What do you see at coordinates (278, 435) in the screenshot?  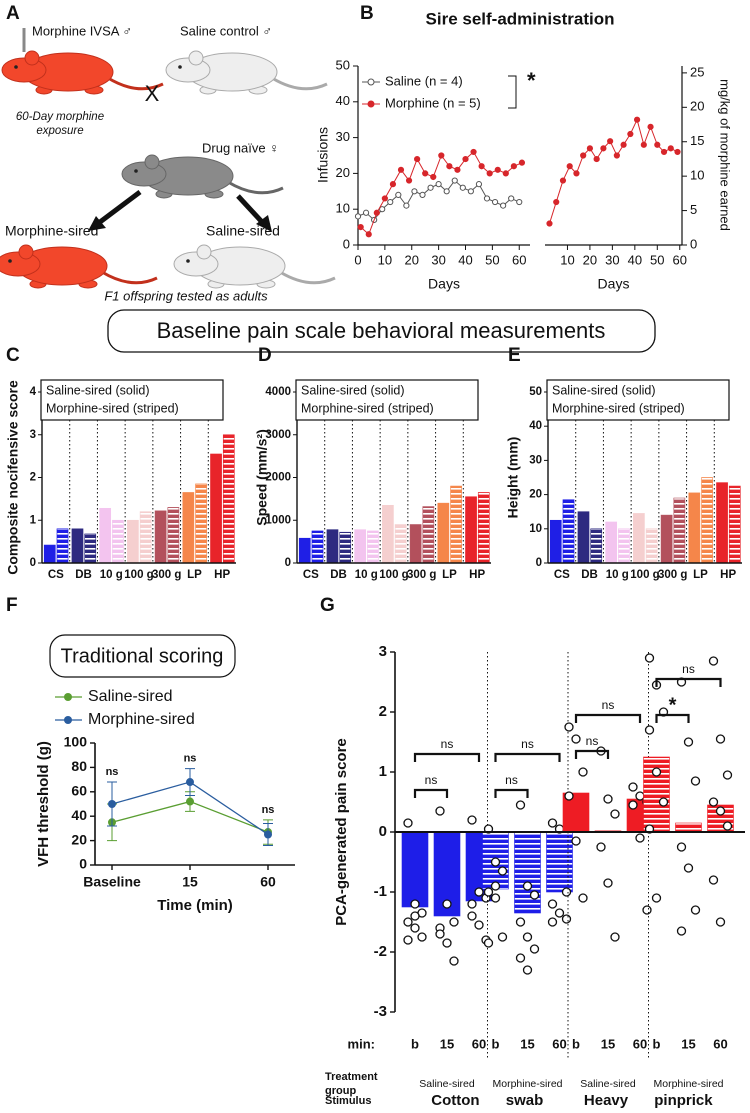 I see `y-tick-label: 3000` at bounding box center [278, 435].